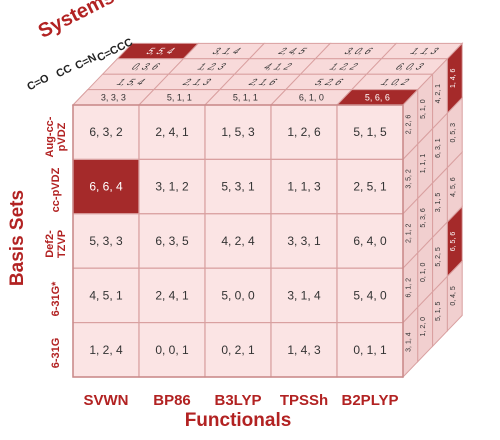 This screenshot has height=440, width=500. I want to click on side-cell-value: 0, 5, 3, so click(453, 133).